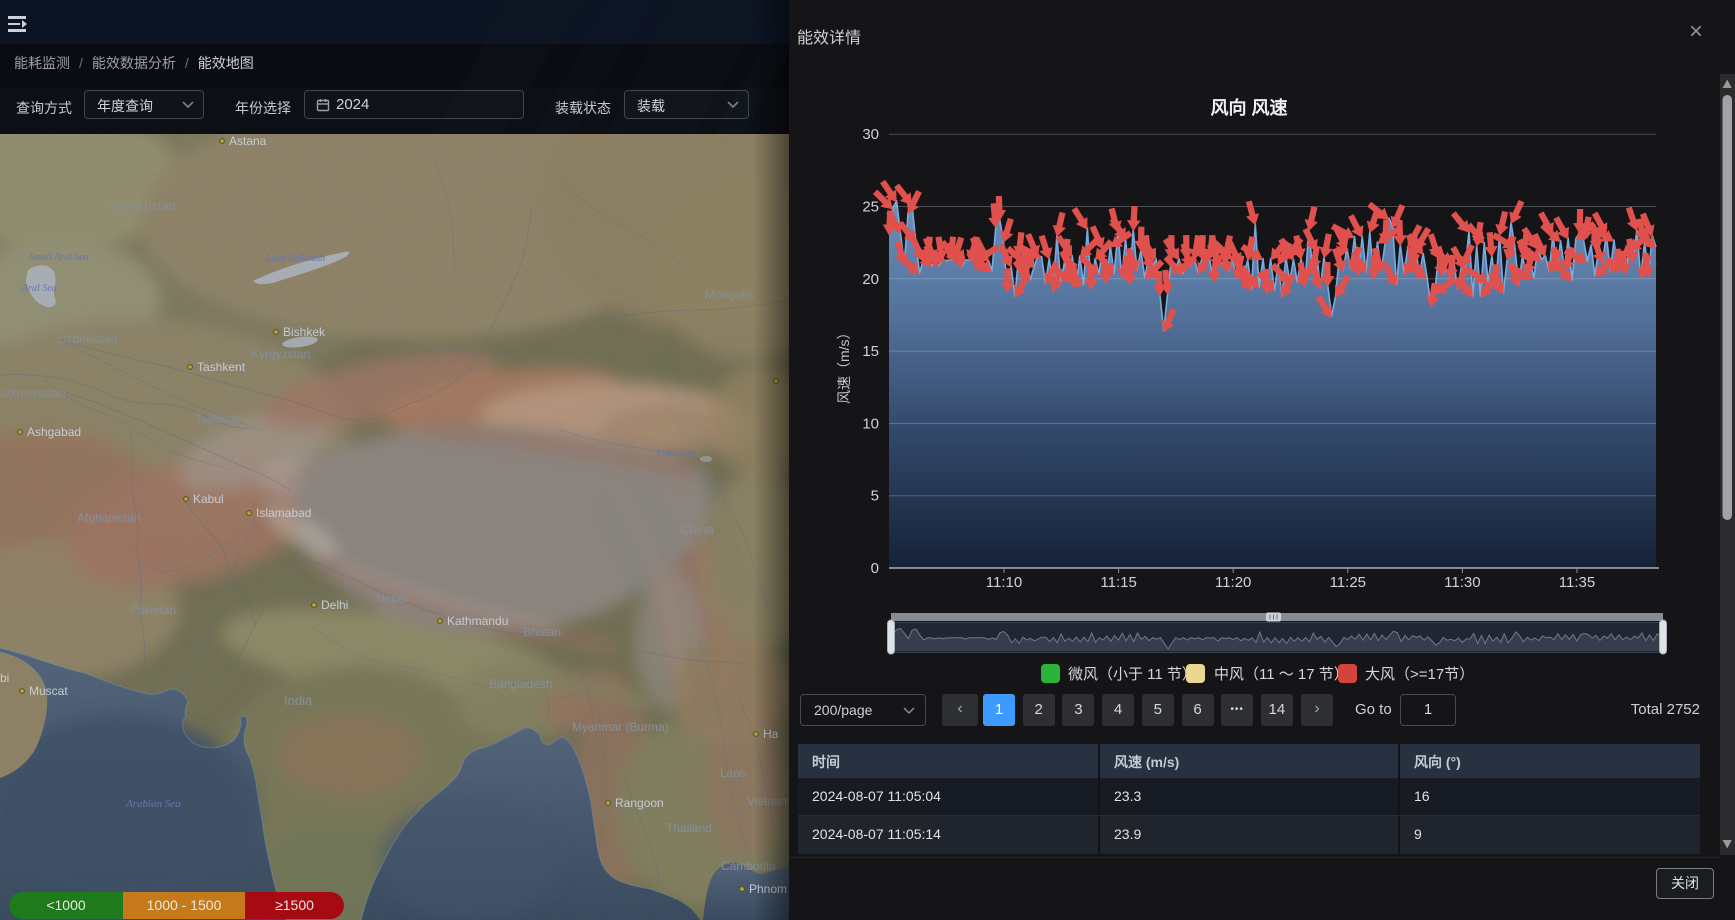 The image size is (1735, 920). What do you see at coordinates (59, 257) in the screenshot?
I see `svg-text: Small Aral Sea` at bounding box center [59, 257].